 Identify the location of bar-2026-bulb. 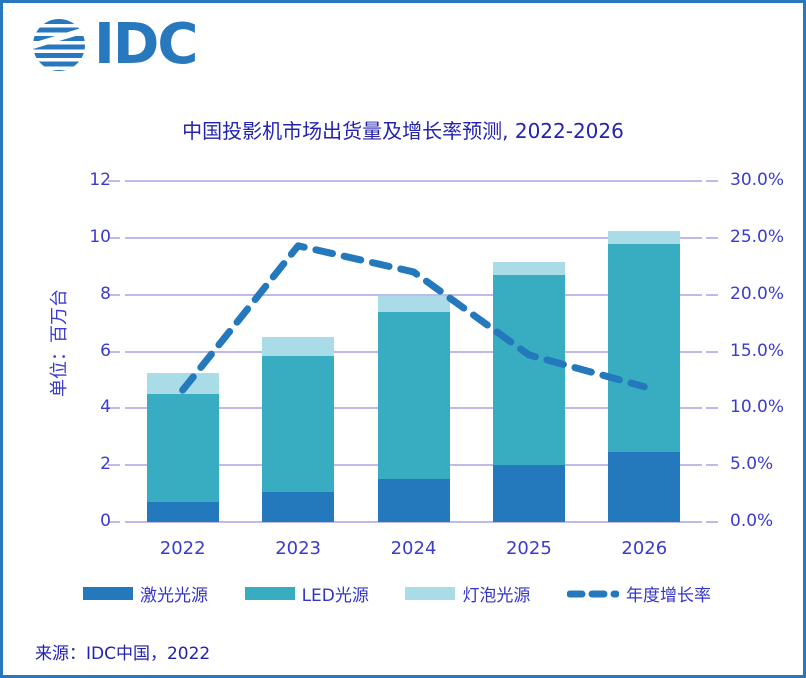
(644, 237).